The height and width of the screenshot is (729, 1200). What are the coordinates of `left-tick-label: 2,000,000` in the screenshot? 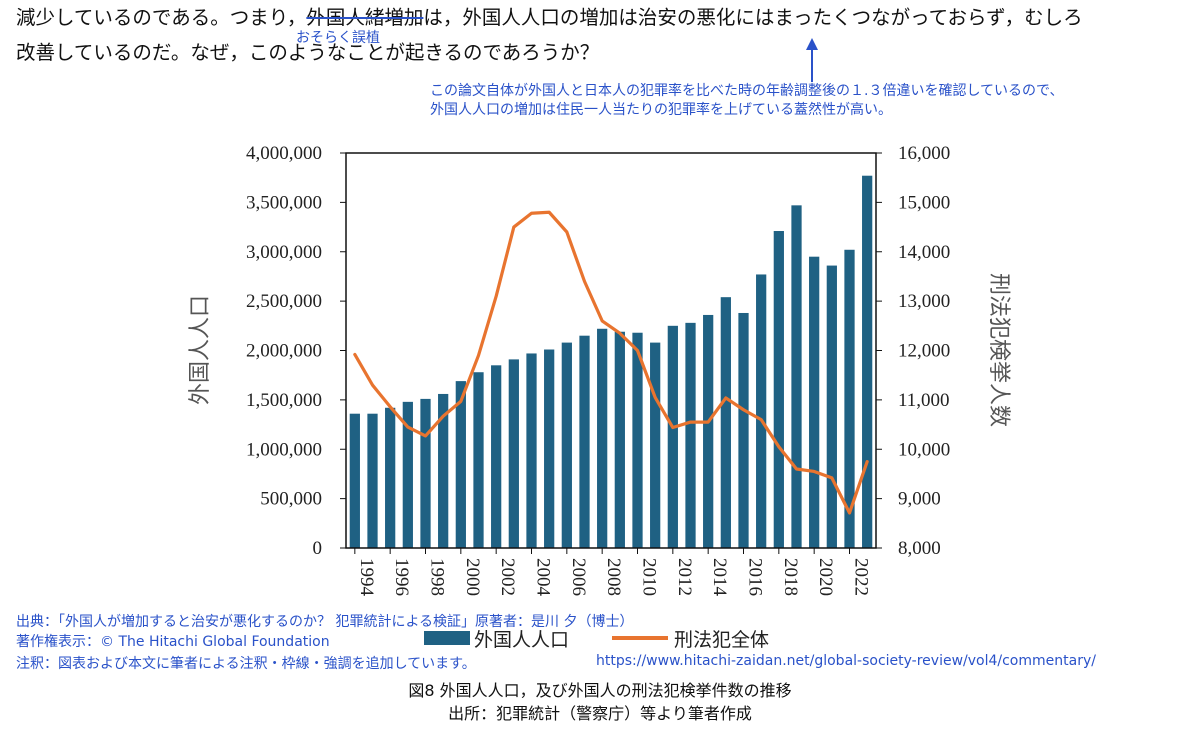 It's located at (284, 351).